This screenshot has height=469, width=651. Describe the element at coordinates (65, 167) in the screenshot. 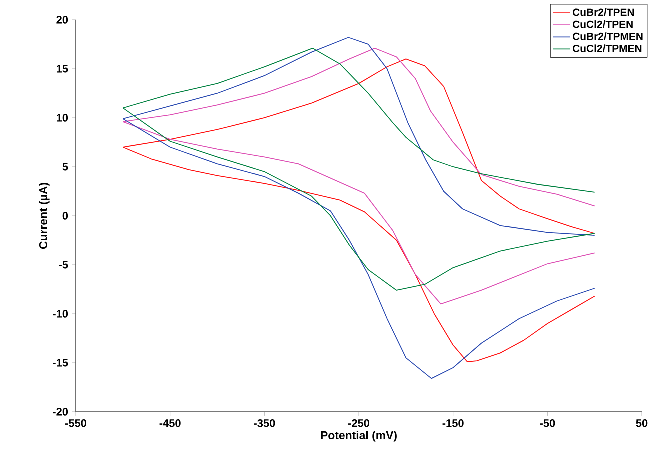

I see `y-tick-label: 5` at that location.